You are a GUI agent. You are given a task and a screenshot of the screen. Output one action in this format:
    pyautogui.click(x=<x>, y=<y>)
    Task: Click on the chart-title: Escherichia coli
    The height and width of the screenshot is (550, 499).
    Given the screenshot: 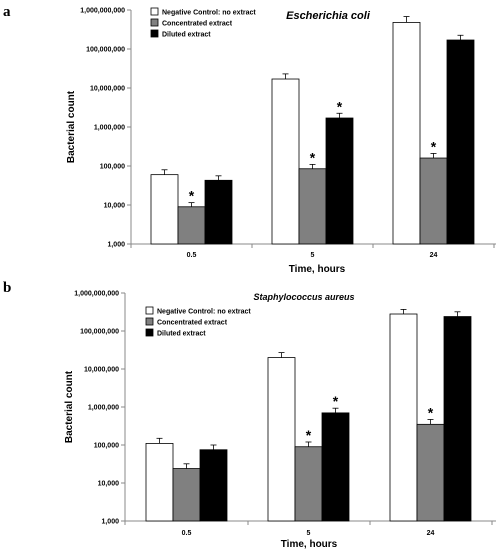 What is the action you would take?
    pyautogui.click(x=328, y=16)
    